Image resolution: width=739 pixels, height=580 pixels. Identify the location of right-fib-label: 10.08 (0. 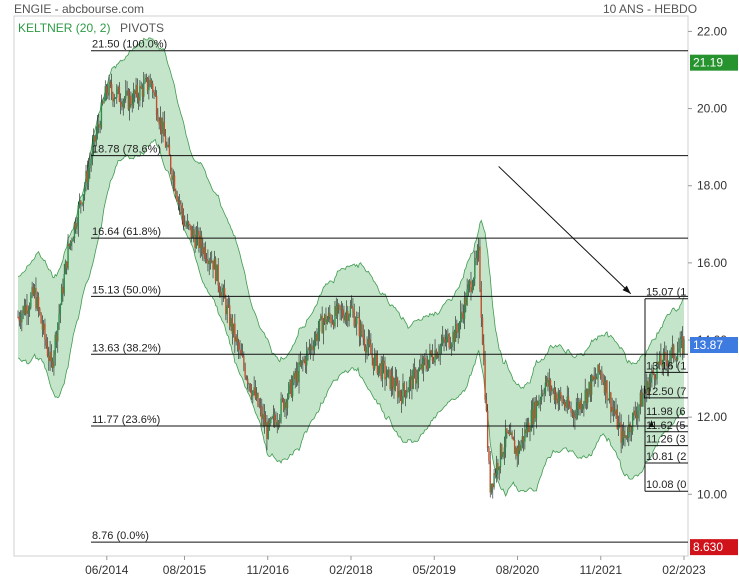
(666, 485).